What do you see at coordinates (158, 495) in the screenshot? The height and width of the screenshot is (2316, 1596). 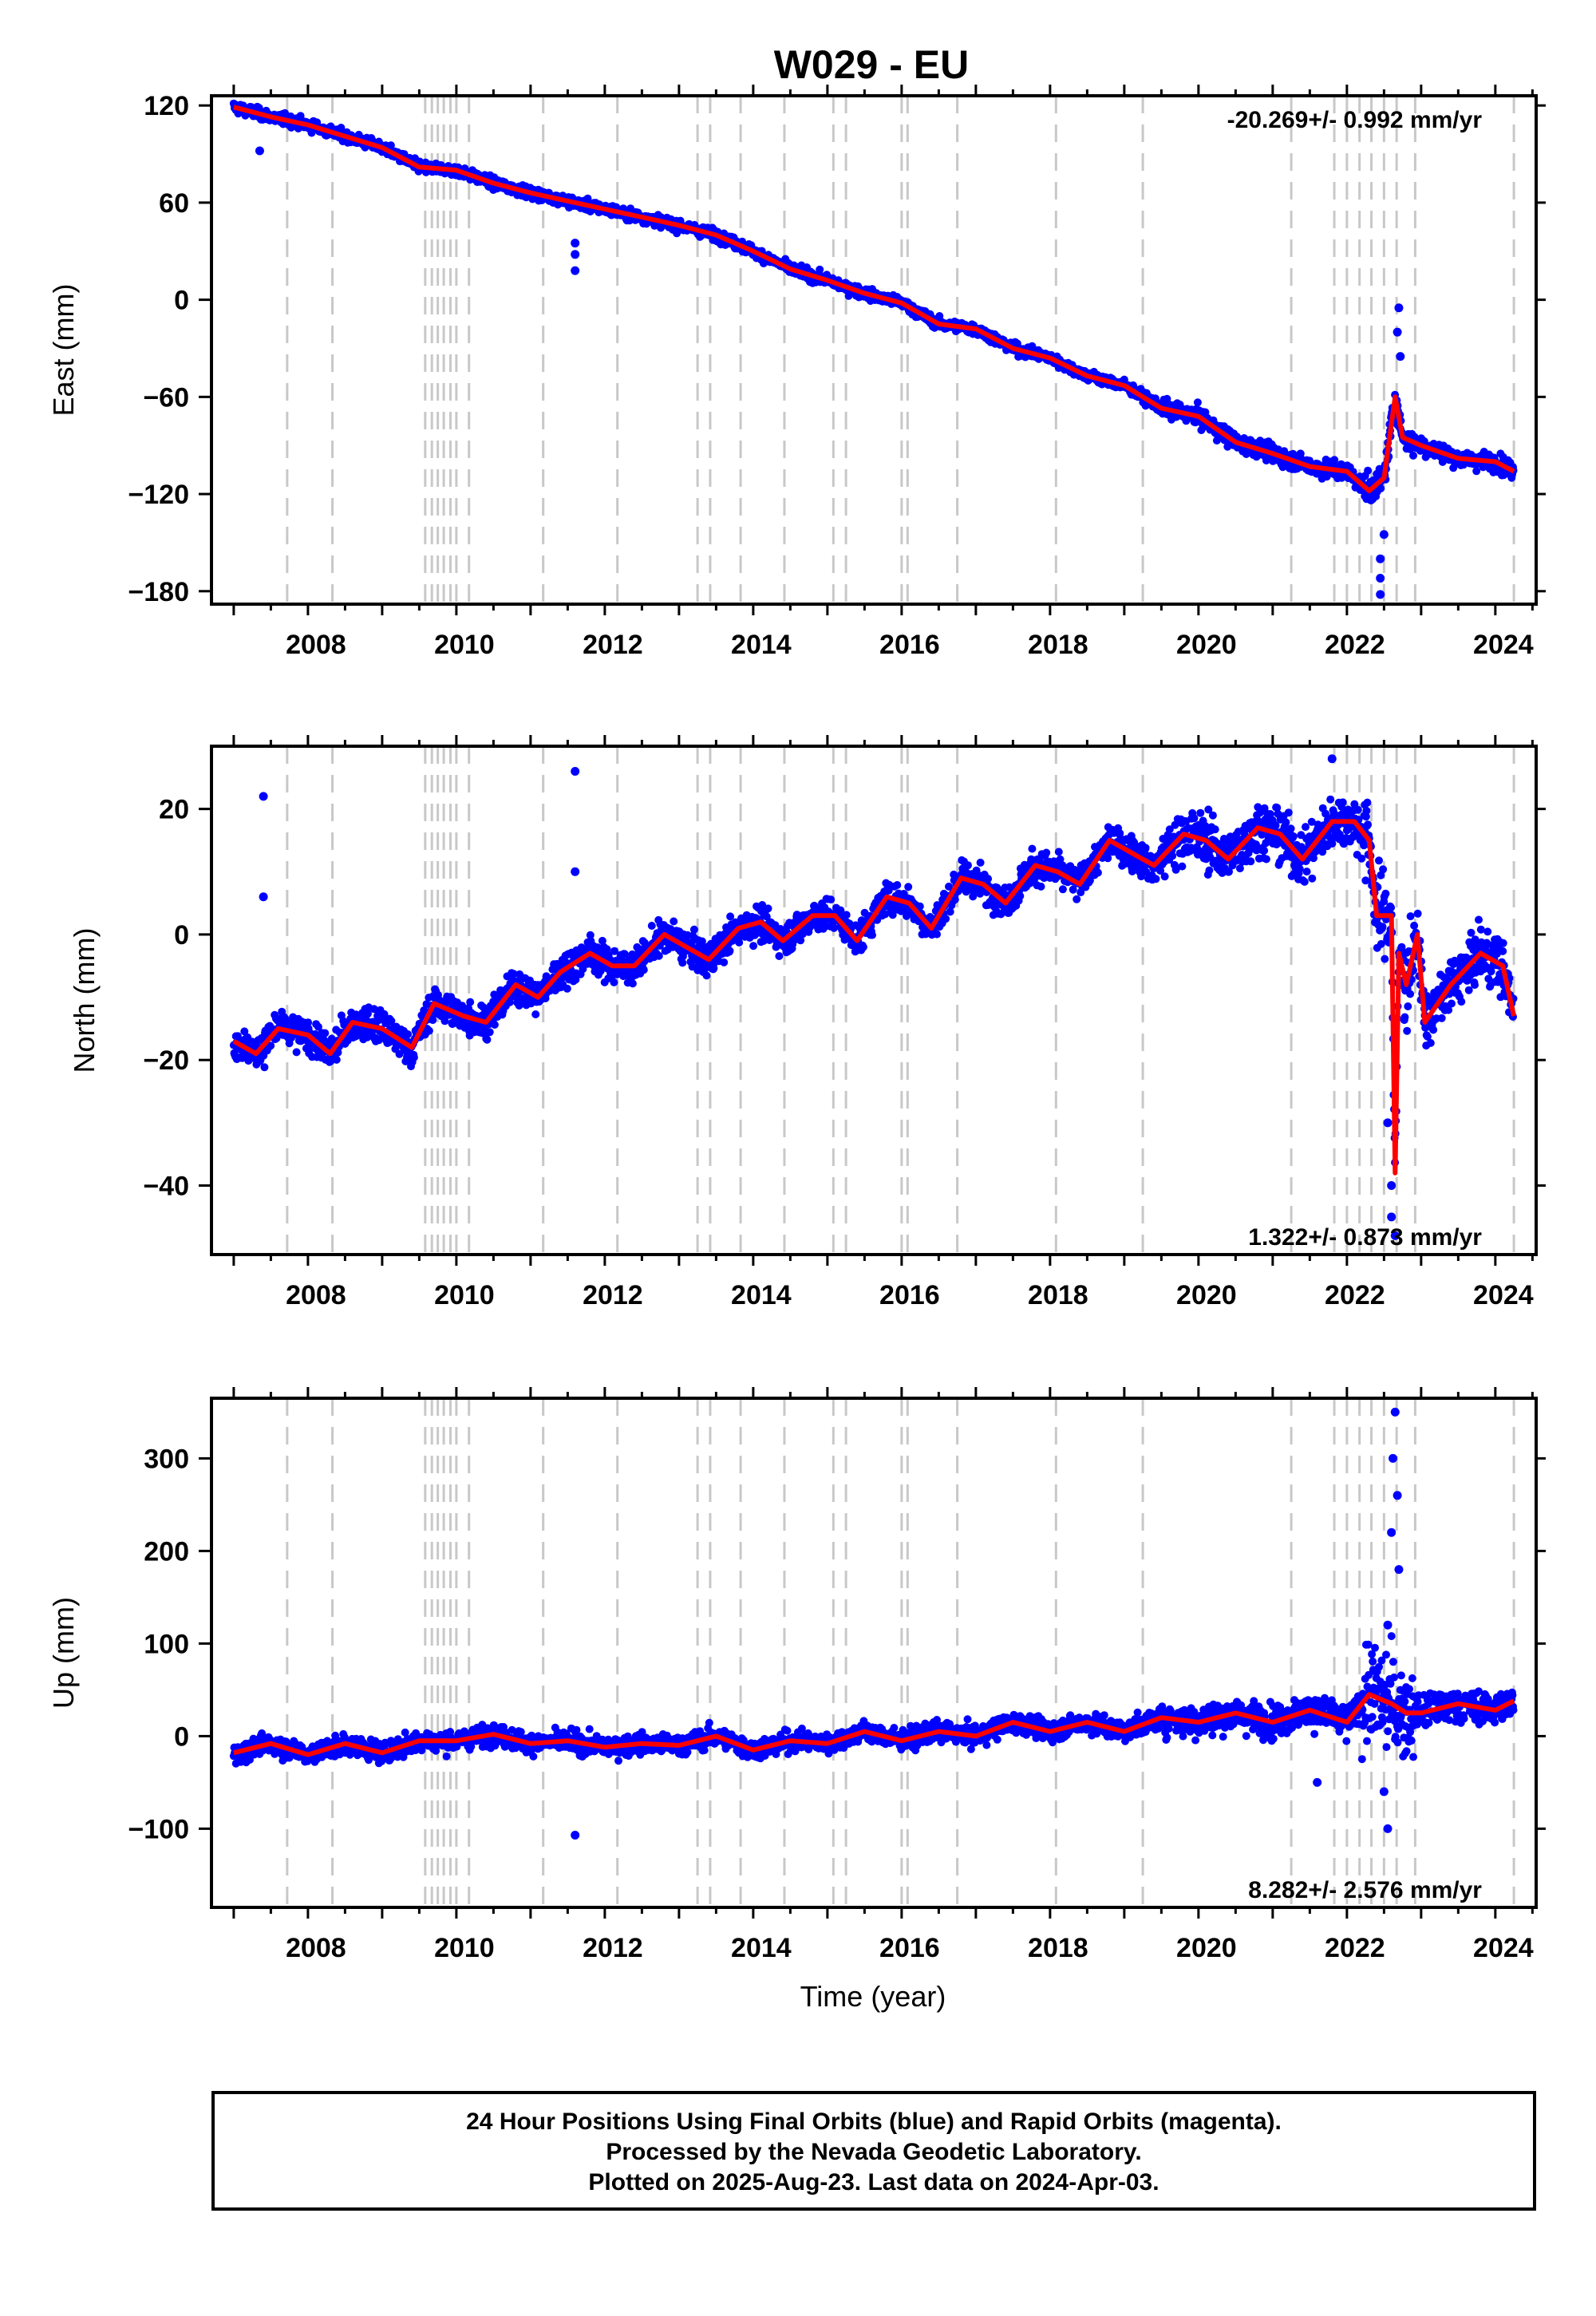 I see `y-tick-label: −120` at bounding box center [158, 495].